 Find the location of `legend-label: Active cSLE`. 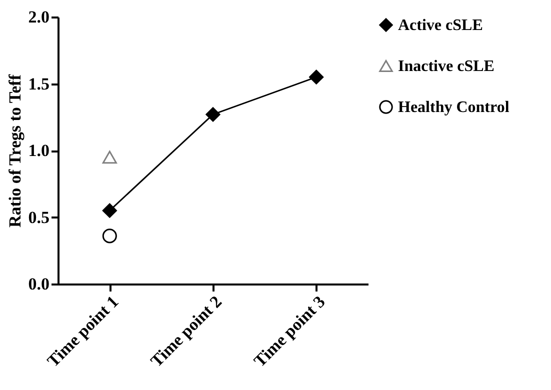

legend-label: Active cSLE is located at coordinates (440, 25).